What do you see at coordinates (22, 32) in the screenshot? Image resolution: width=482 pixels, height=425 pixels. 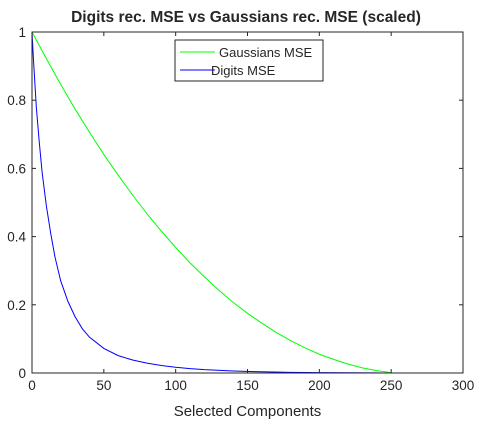 I see `y-tick-label: 1` at bounding box center [22, 32].